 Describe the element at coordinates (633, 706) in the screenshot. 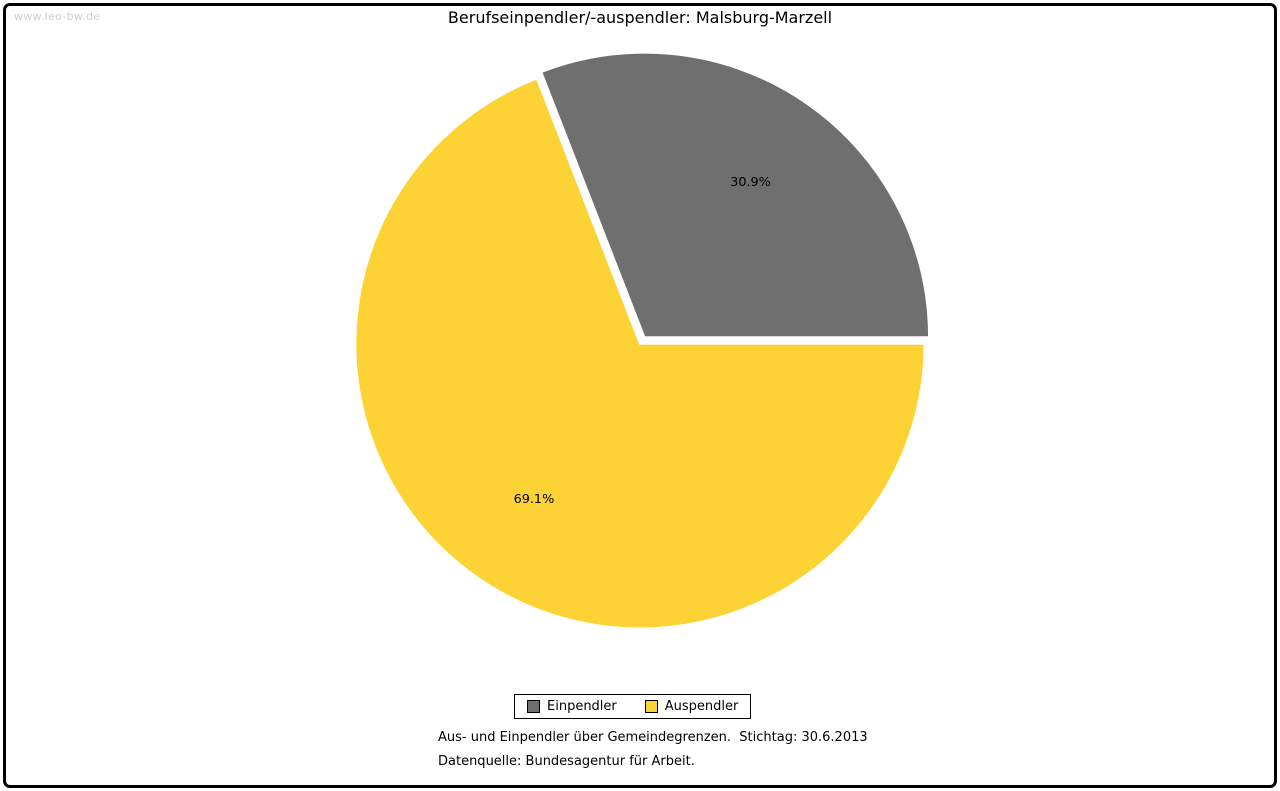

I see `legend: Einpendler Auspendler` at that location.